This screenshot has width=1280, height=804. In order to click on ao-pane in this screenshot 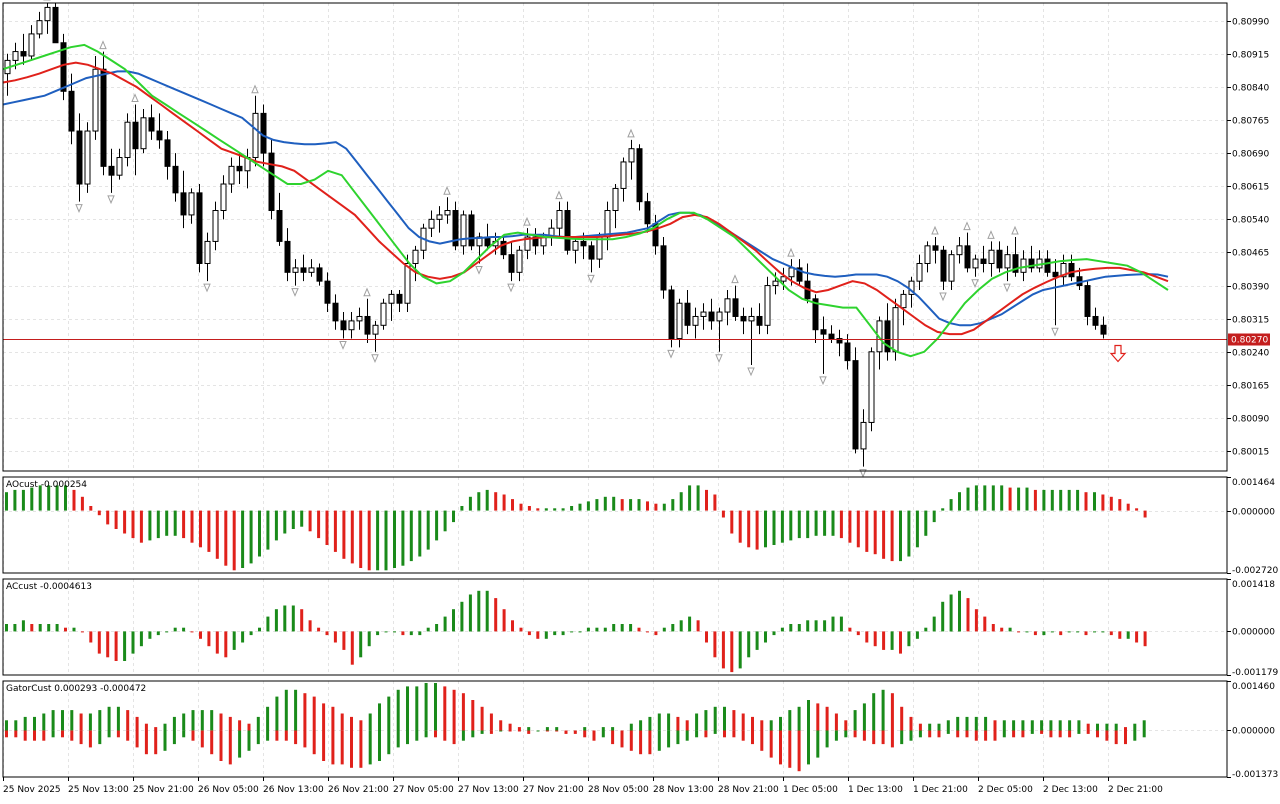, I will do `click(576, 528)`.